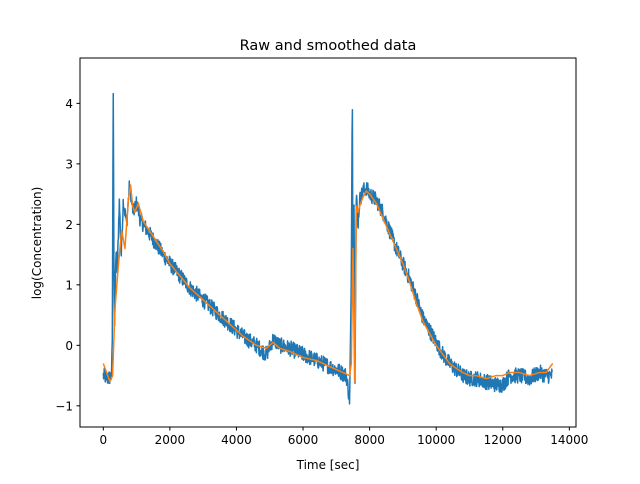 The height and width of the screenshot is (484, 640). Describe the element at coordinates (303, 440) in the screenshot. I see `x-tick-label: 6000` at that location.